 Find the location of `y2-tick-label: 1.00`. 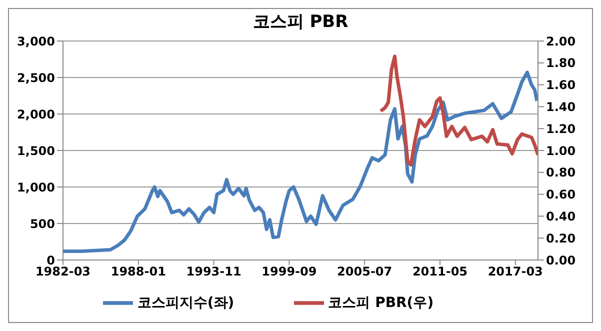

y2-tick-label: 1.00 is located at coordinates (561, 151).